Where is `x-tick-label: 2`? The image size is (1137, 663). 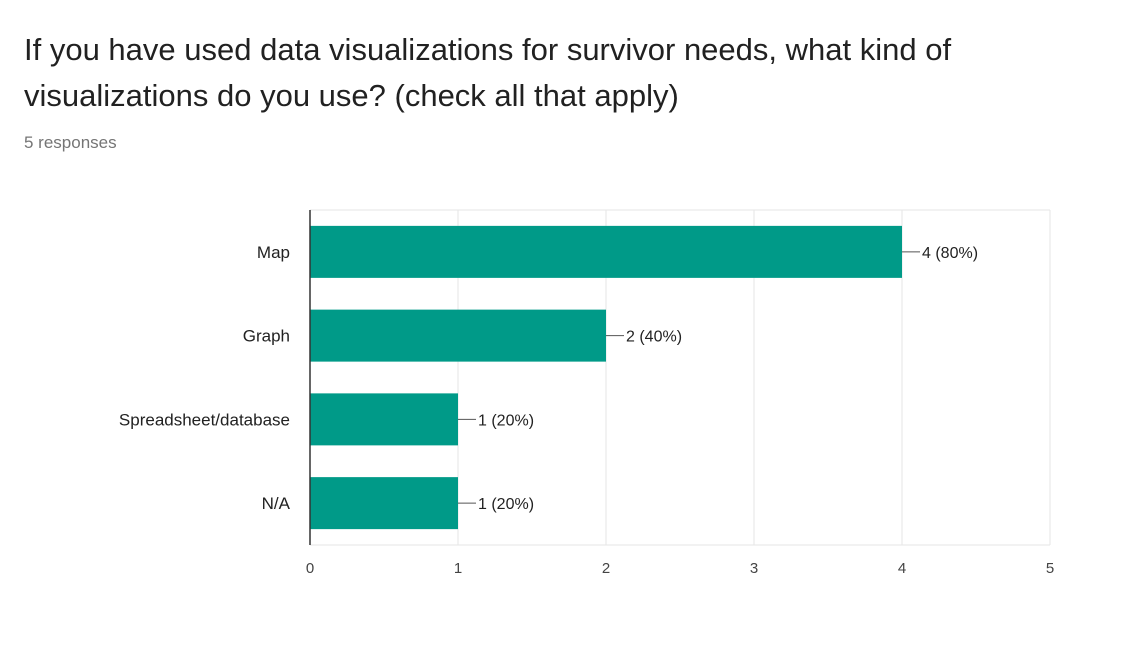
x-tick-label: 2 is located at coordinates (606, 568).